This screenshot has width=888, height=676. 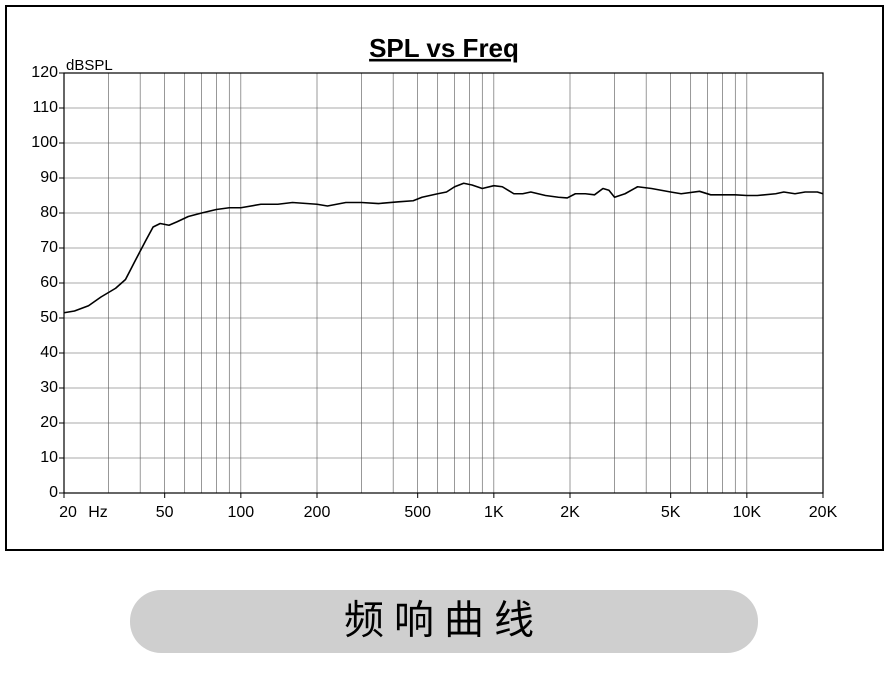 What do you see at coordinates (49, 317) in the screenshot?
I see `y-tick-label: 50` at bounding box center [49, 317].